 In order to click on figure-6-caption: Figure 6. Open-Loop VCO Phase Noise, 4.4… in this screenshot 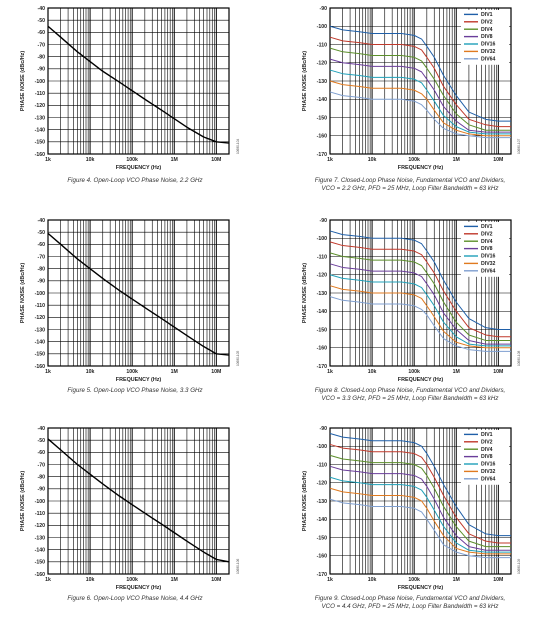, I will do `click(135, 598)`.